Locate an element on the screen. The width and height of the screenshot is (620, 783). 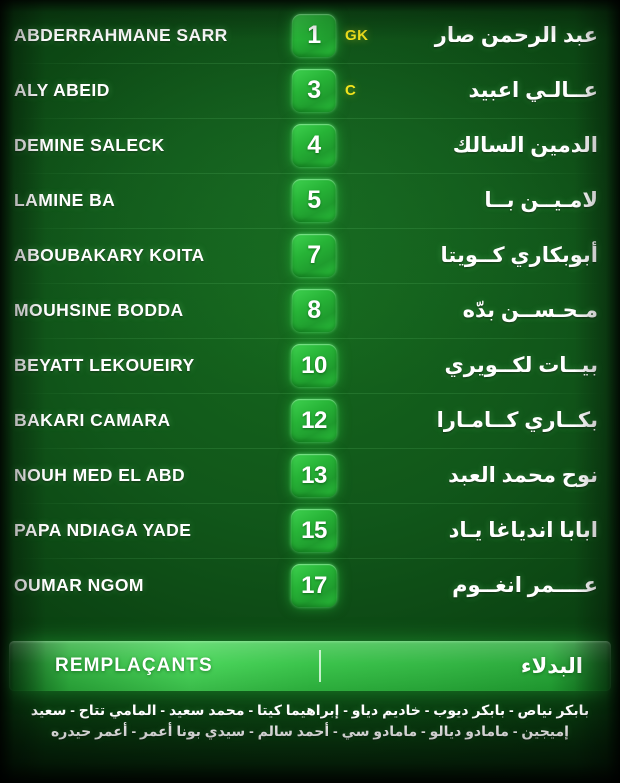
player-number-badge: 3 is located at coordinates (314, 90).